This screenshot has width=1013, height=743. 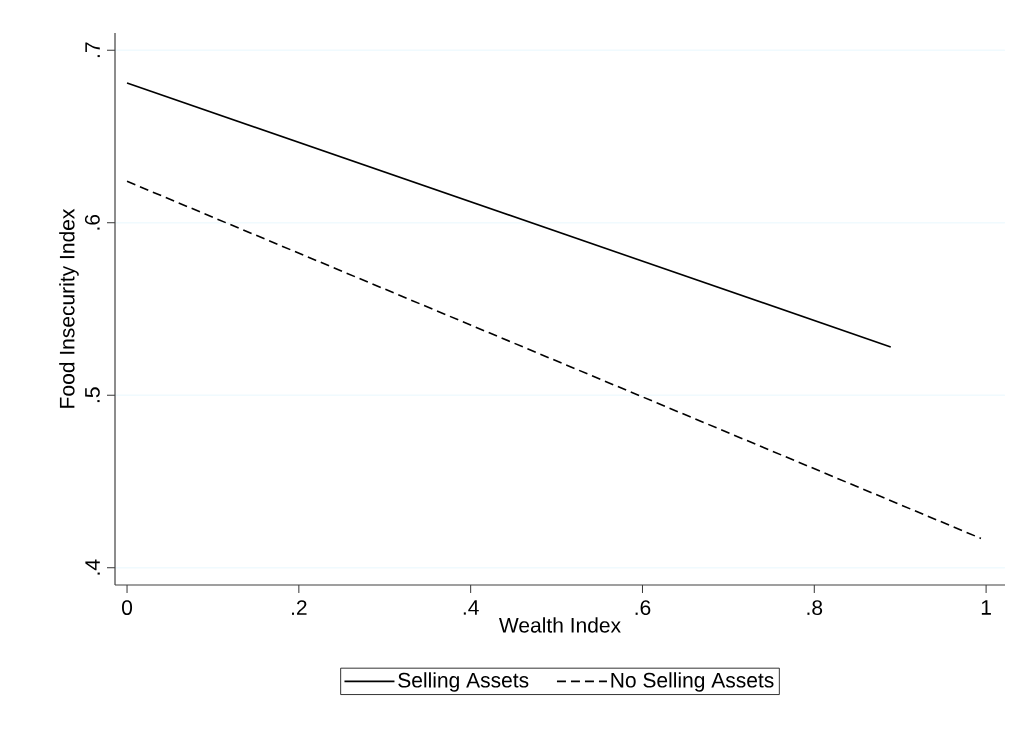 What do you see at coordinates (463, 682) in the screenshot?
I see `legend-label: Selling Assets` at bounding box center [463, 682].